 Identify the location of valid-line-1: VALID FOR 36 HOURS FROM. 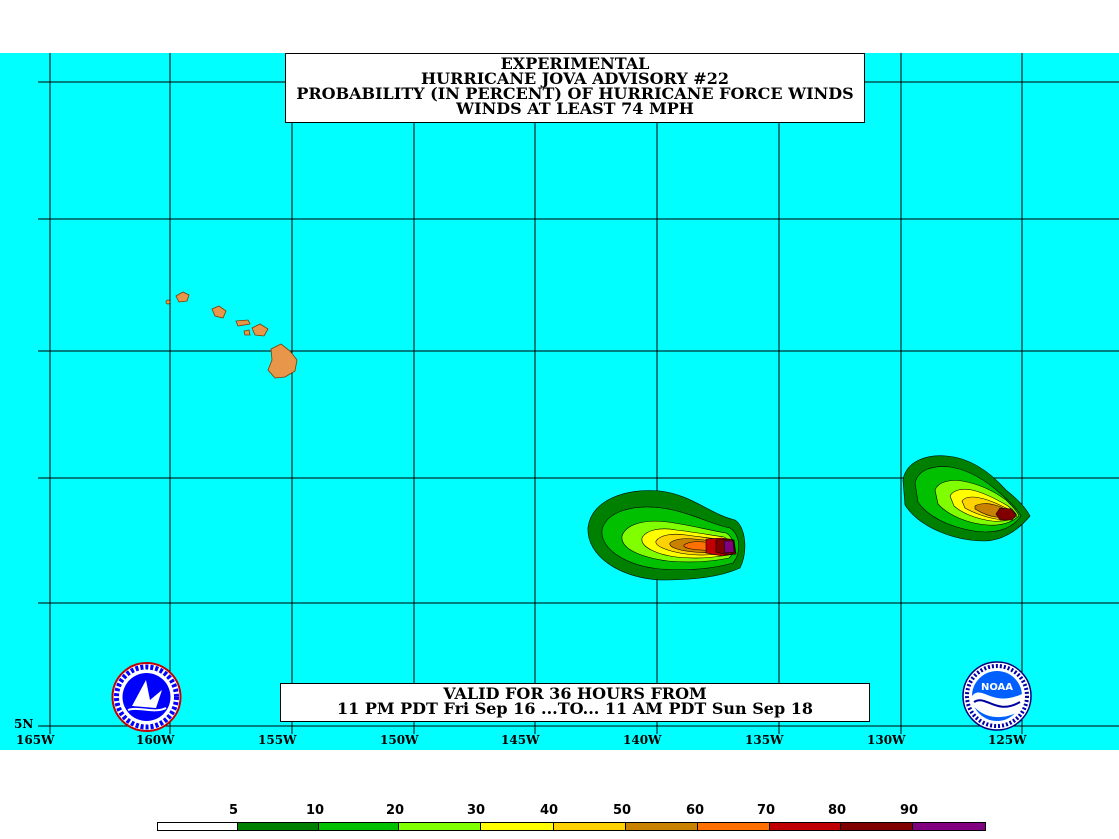
(575, 693).